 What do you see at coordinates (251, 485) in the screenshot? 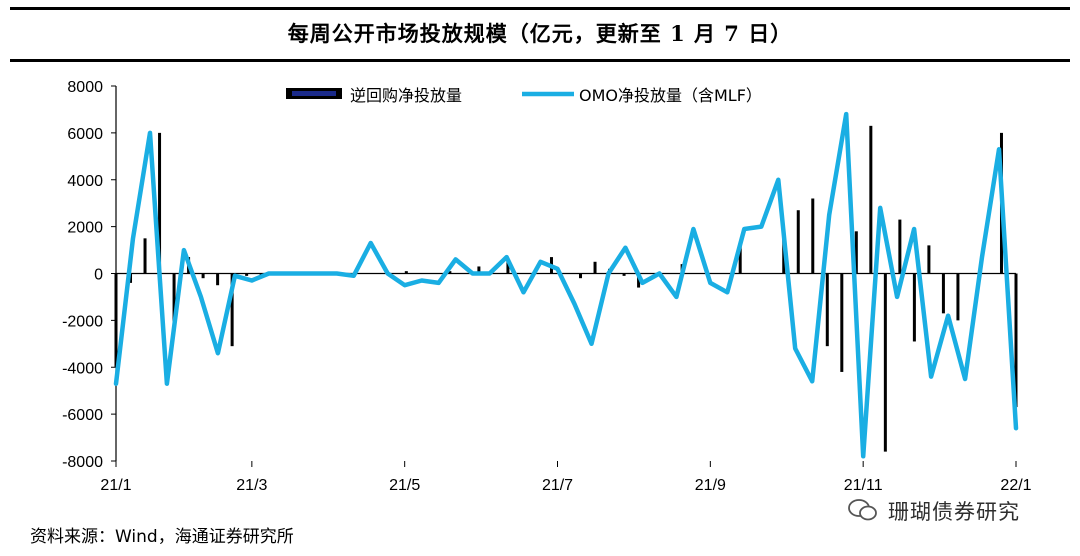
I see `x-tick-label: 21/3` at bounding box center [251, 485].